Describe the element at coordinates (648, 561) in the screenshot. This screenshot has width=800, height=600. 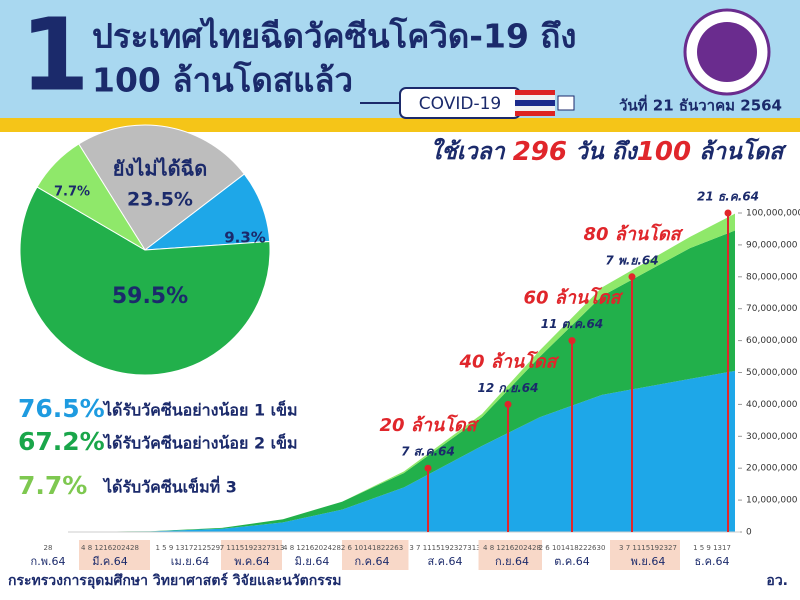
I see `x-tick-label: พ.ย.64` at that location.